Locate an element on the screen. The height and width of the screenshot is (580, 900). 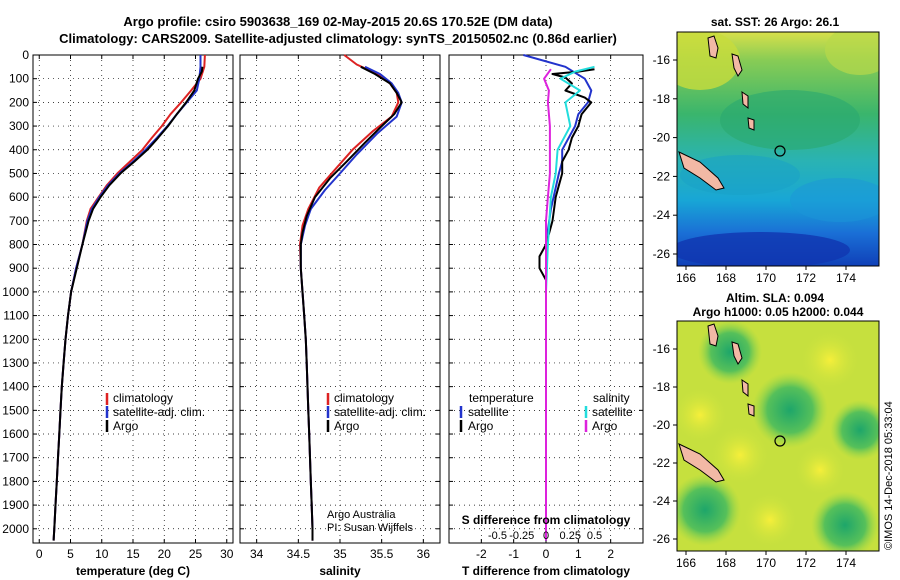
x-tick-label: 35.5 is located at coordinates (382, 554).